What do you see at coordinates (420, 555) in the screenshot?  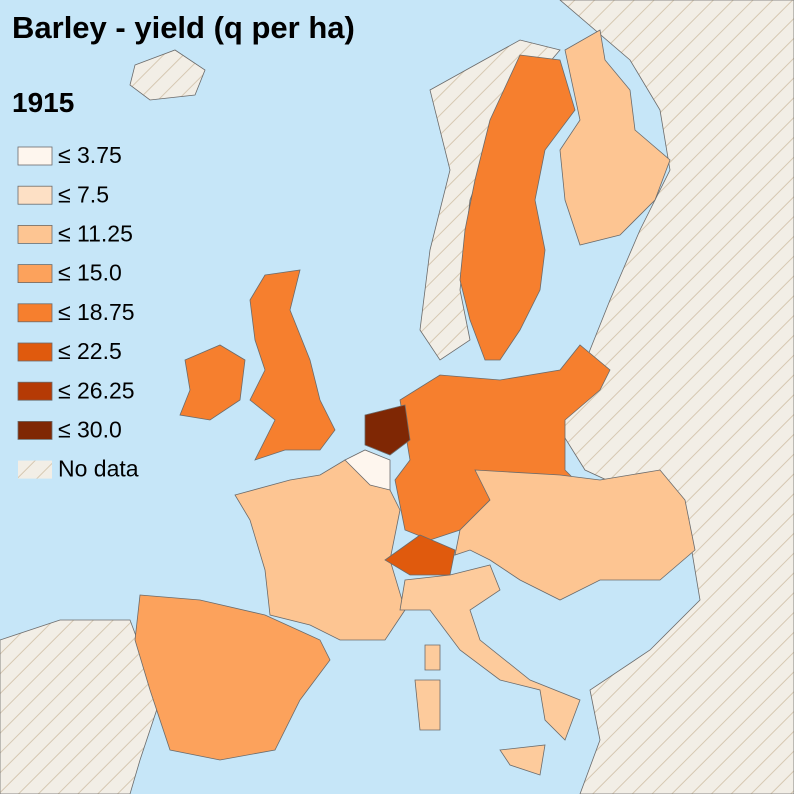 I see `switzerland` at bounding box center [420, 555].